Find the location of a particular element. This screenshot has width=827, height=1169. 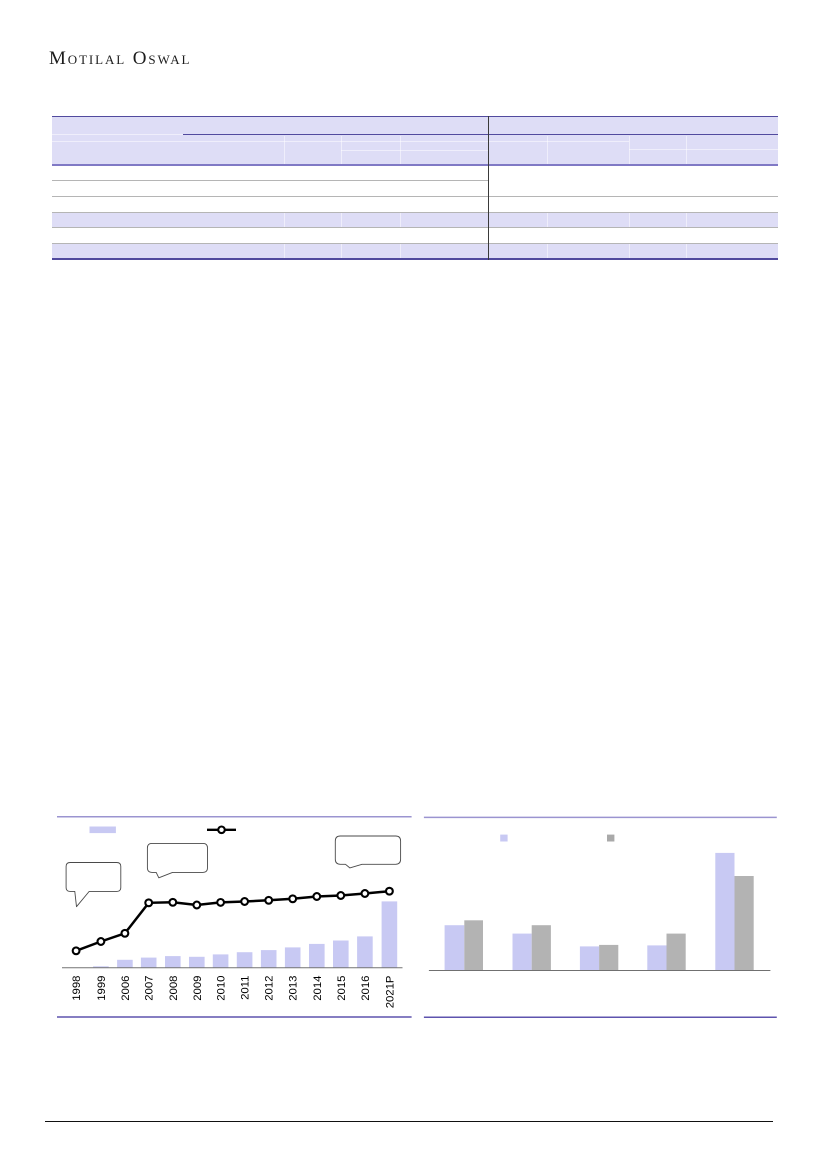

svg-text: 2008 is located at coordinates (174, 988).